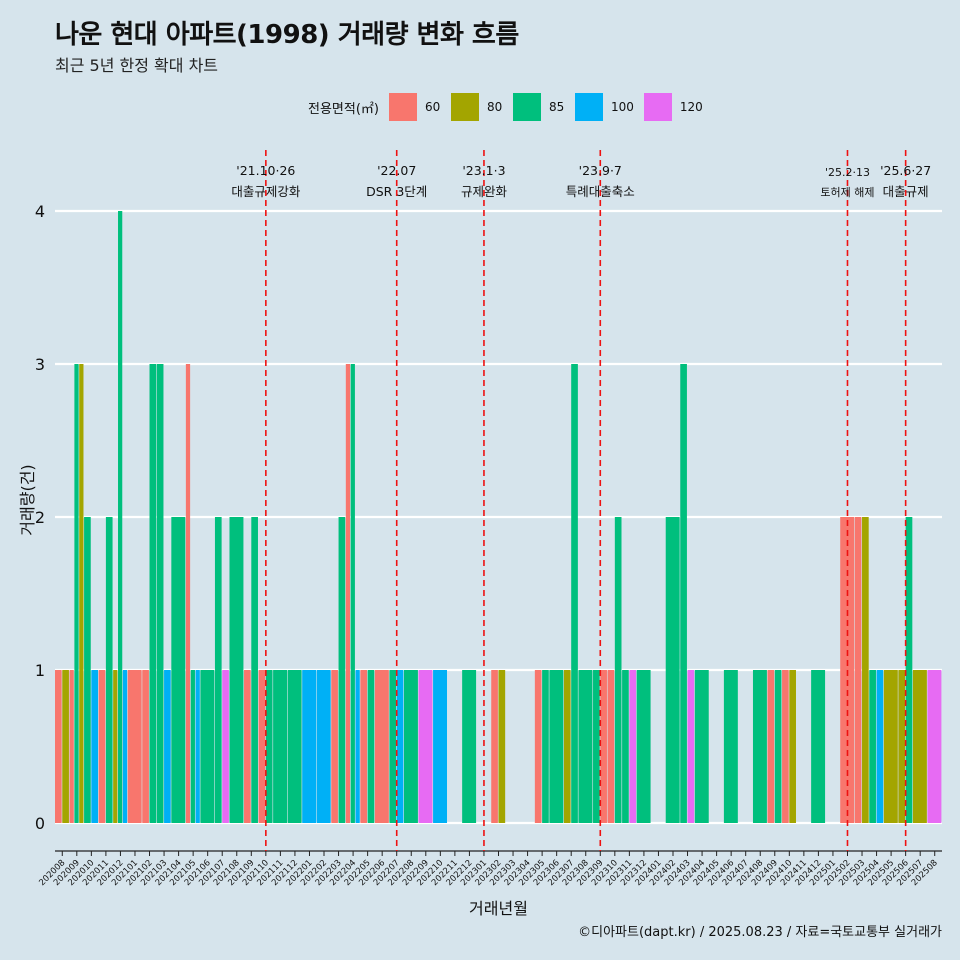  I want to click on event-label: 규제완화, so click(484, 191).